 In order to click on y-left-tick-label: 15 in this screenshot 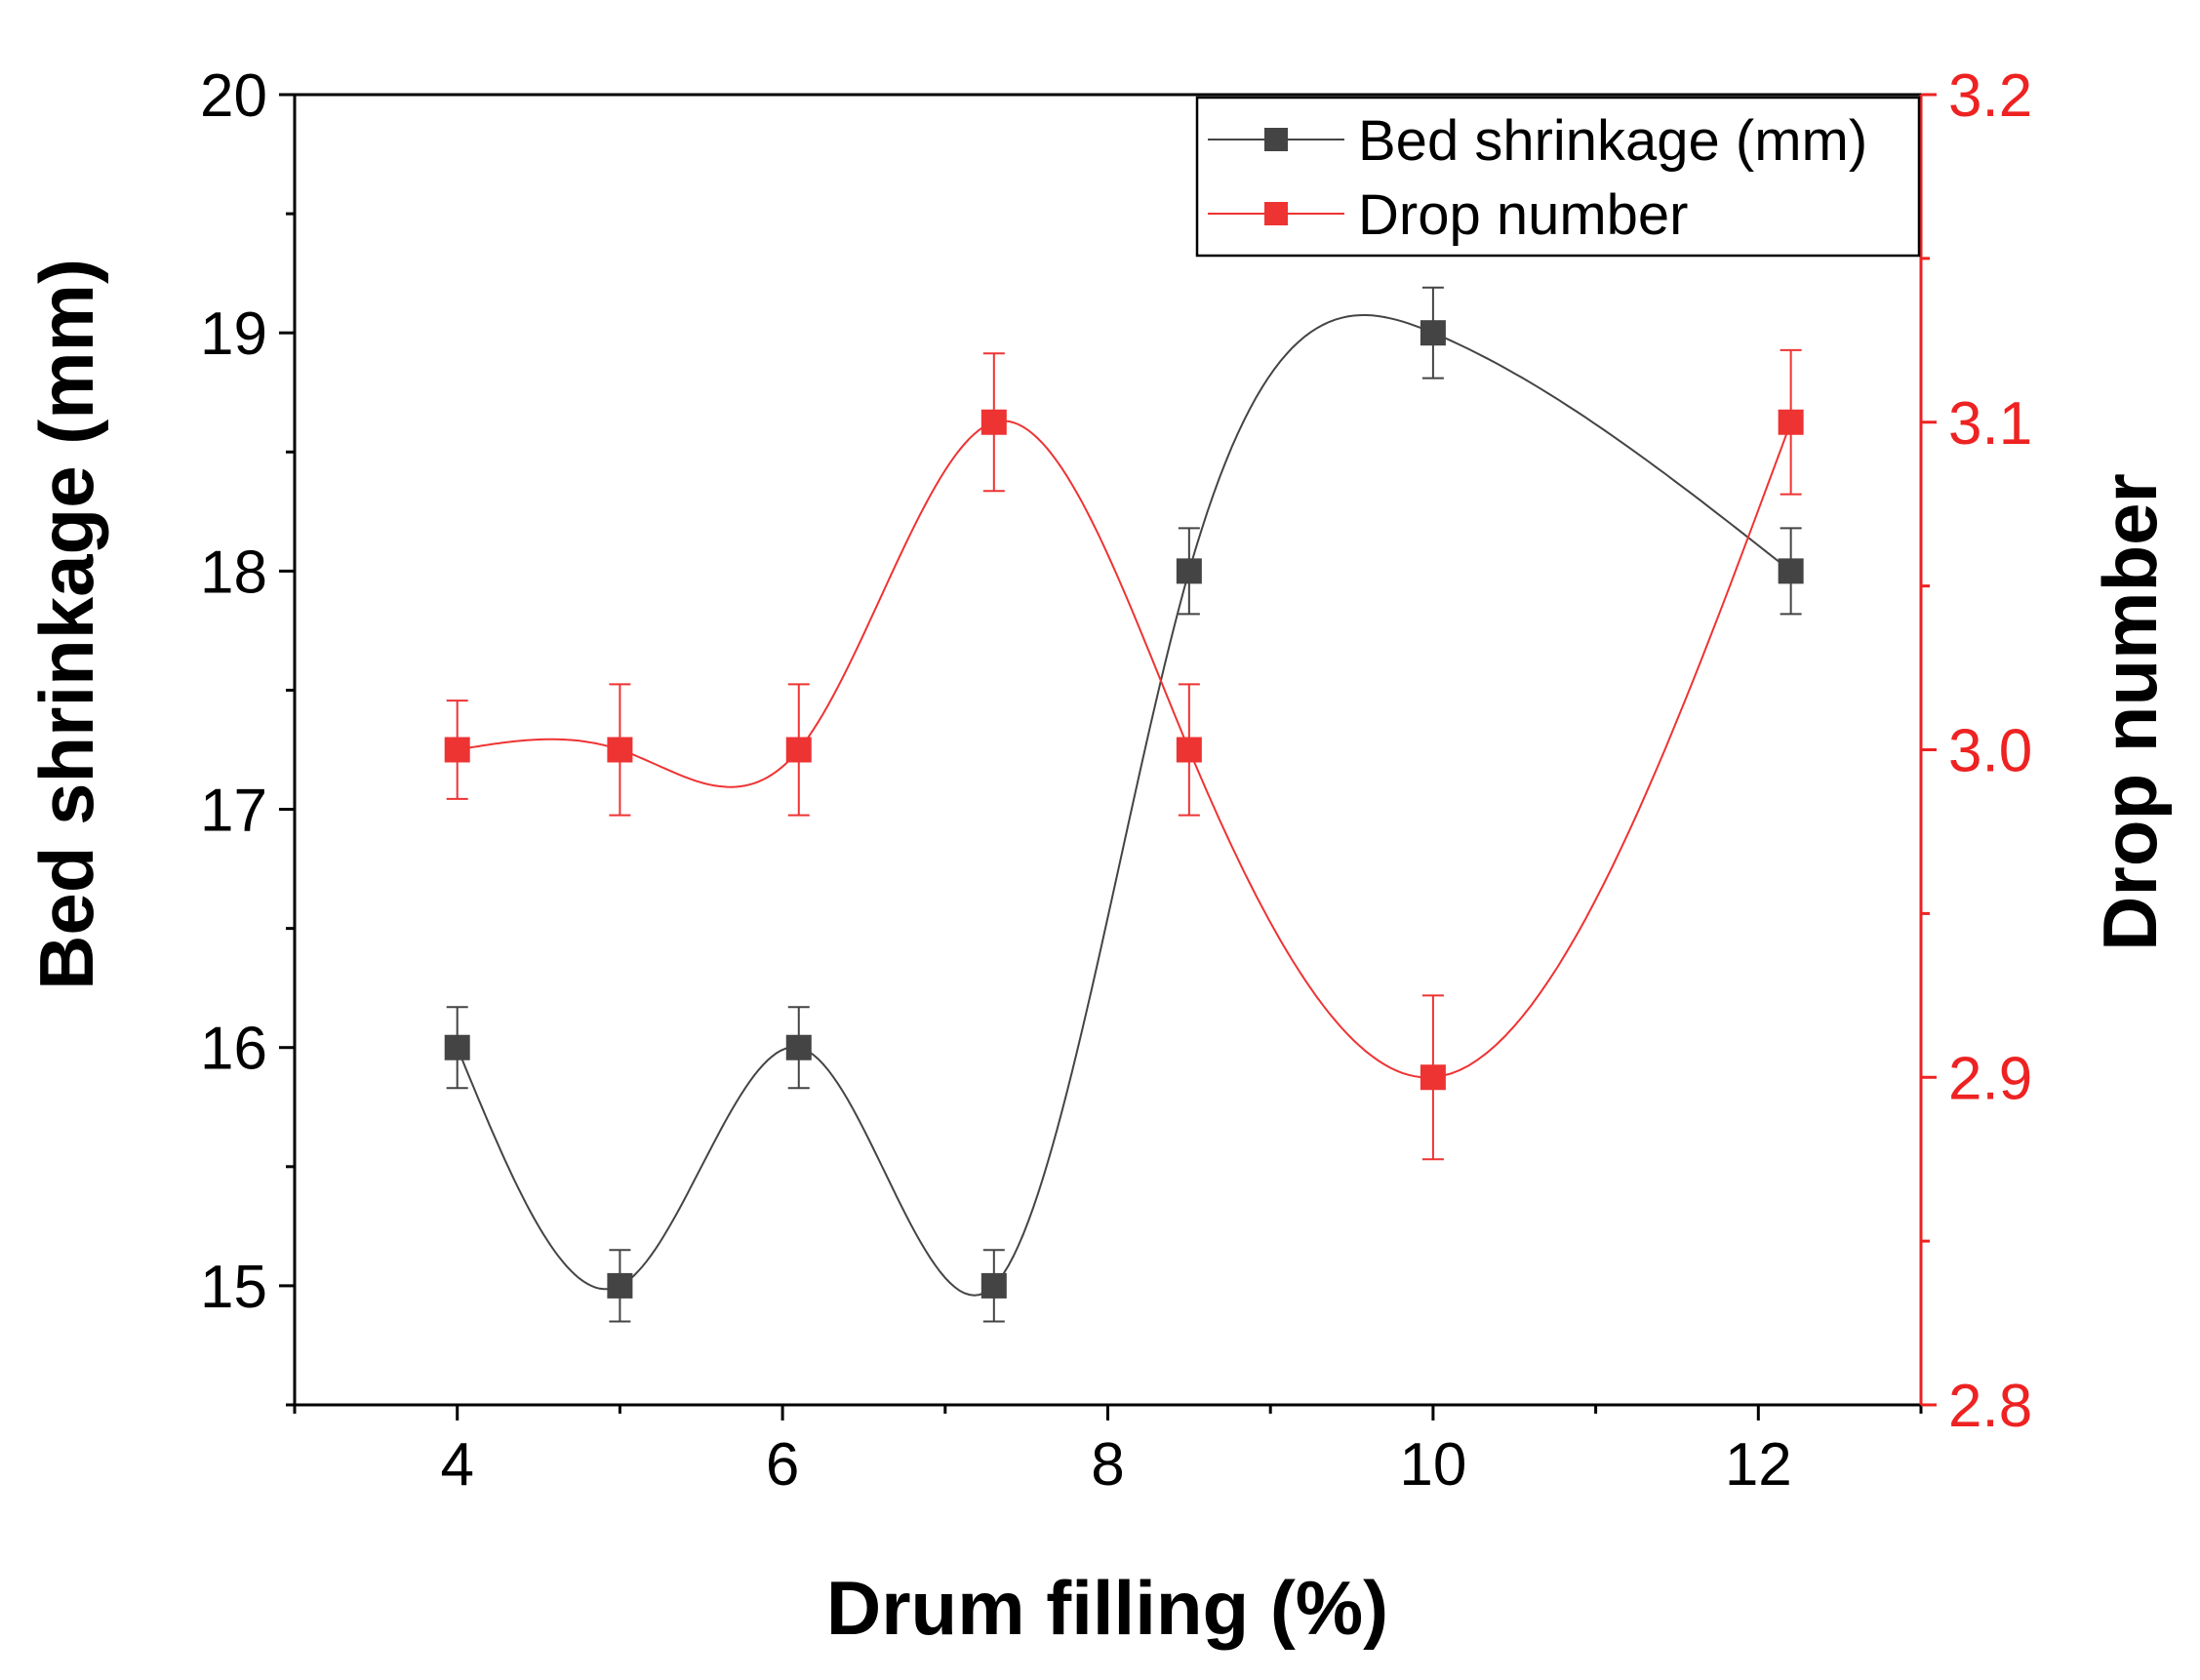, I will do `click(233, 1287)`.